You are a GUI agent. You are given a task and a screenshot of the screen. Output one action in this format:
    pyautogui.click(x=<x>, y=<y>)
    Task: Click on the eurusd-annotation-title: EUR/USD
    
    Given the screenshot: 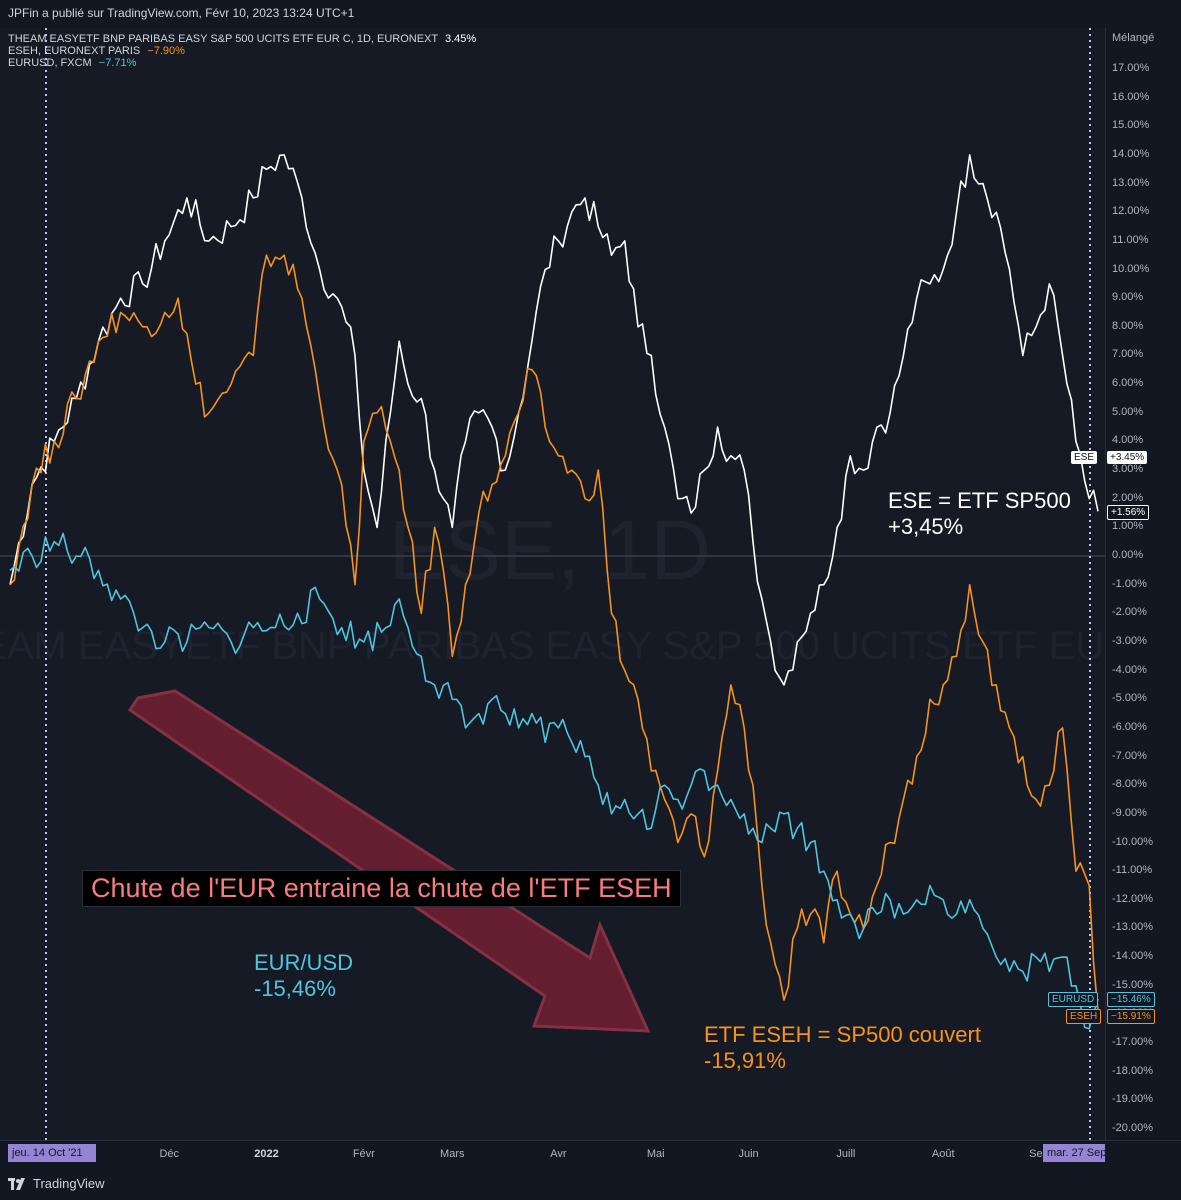 What is the action you would take?
    pyautogui.click(x=304, y=962)
    